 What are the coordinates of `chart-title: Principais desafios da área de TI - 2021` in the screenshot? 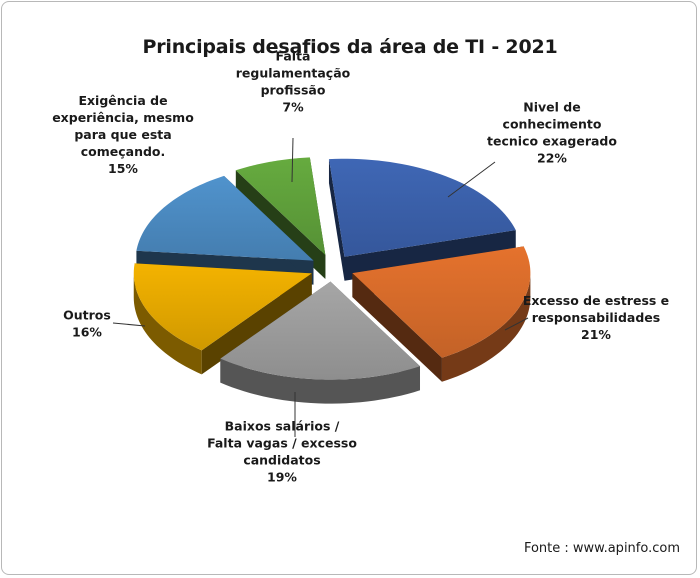 It's located at (350, 47).